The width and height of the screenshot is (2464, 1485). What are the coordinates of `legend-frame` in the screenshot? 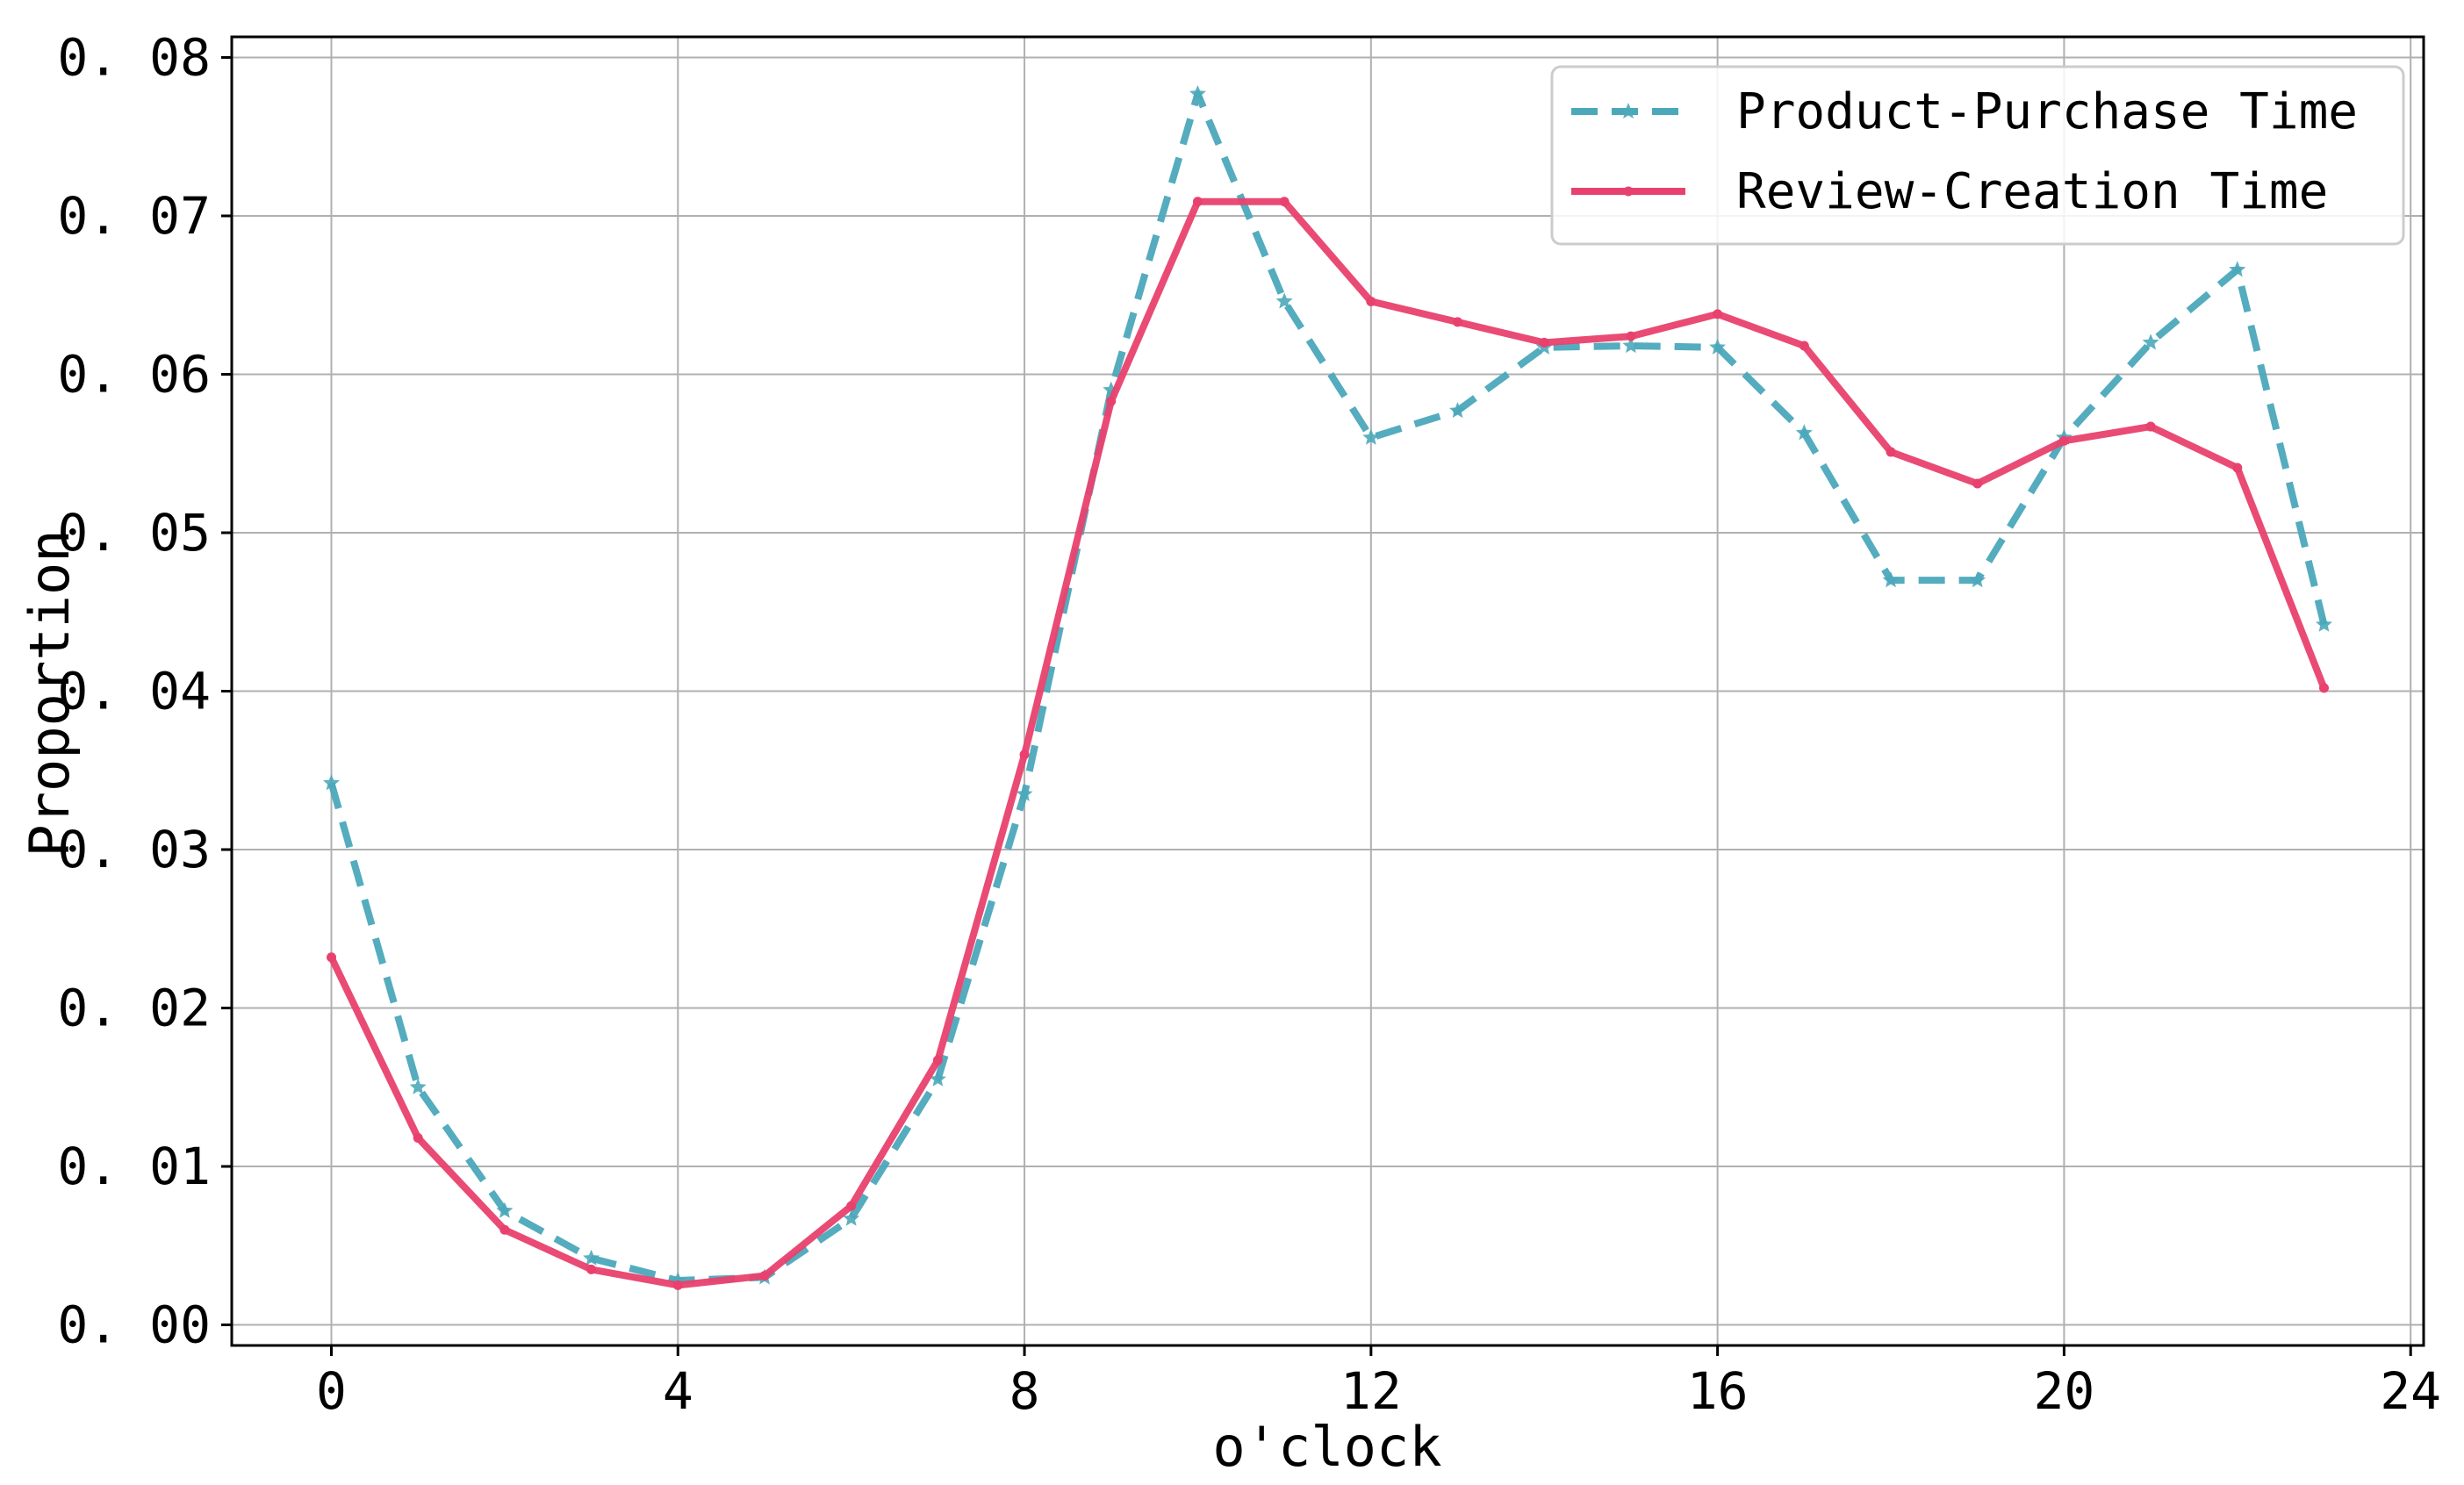 It's located at (1977, 155).